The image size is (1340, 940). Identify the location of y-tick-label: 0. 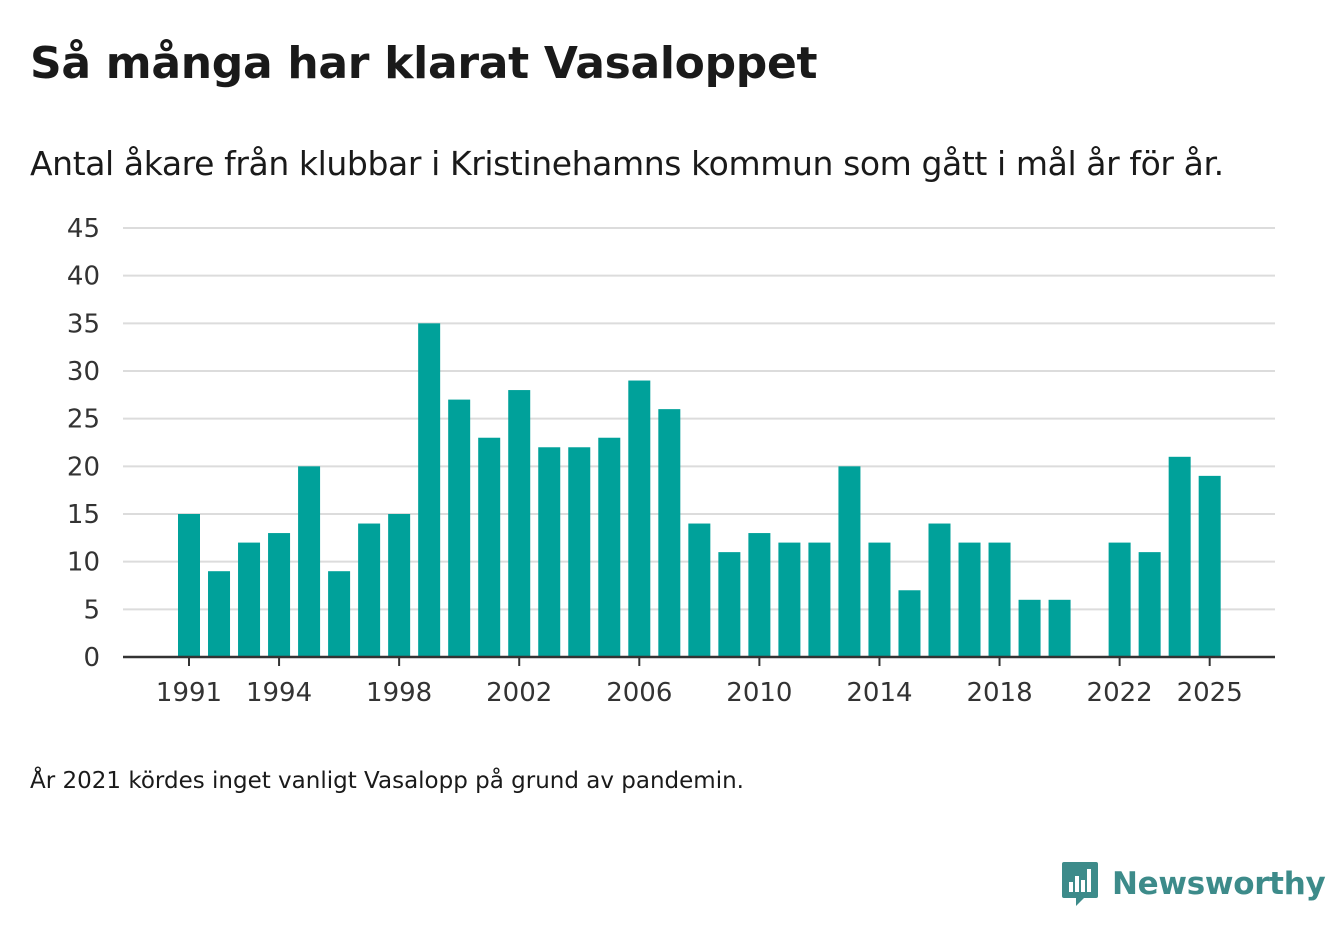
(91, 658).